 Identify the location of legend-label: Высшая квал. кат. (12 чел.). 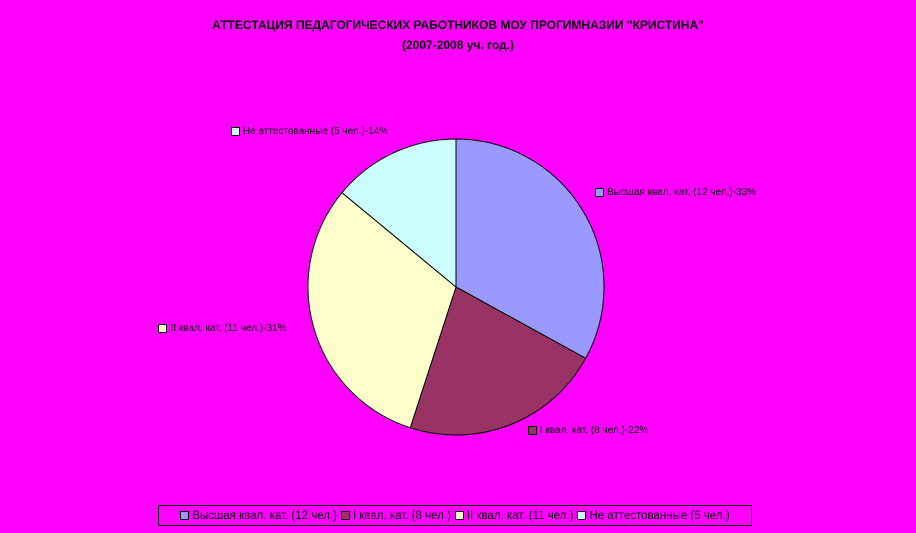
(264, 515).